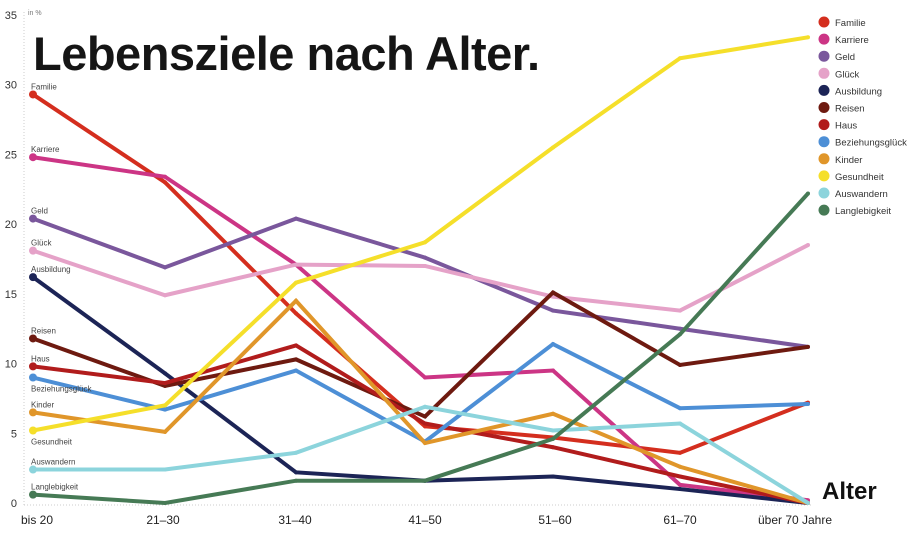 This screenshot has height=533, width=915. What do you see at coordinates (555, 520) in the screenshot?
I see `x-tick-label: 51–60` at bounding box center [555, 520].